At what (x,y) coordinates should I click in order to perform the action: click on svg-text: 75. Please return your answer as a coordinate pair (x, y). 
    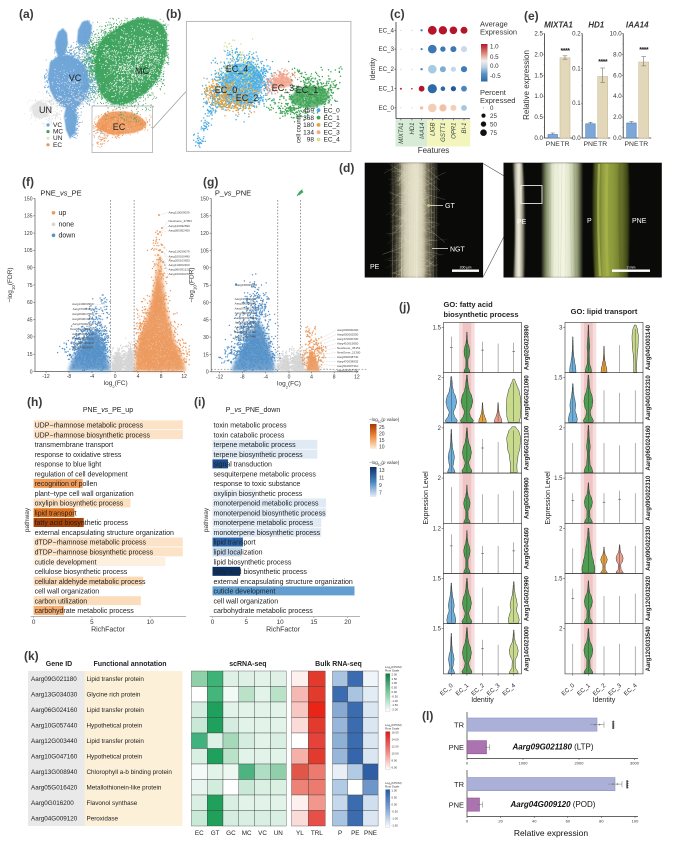
    Looking at the image, I should click on (493, 133).